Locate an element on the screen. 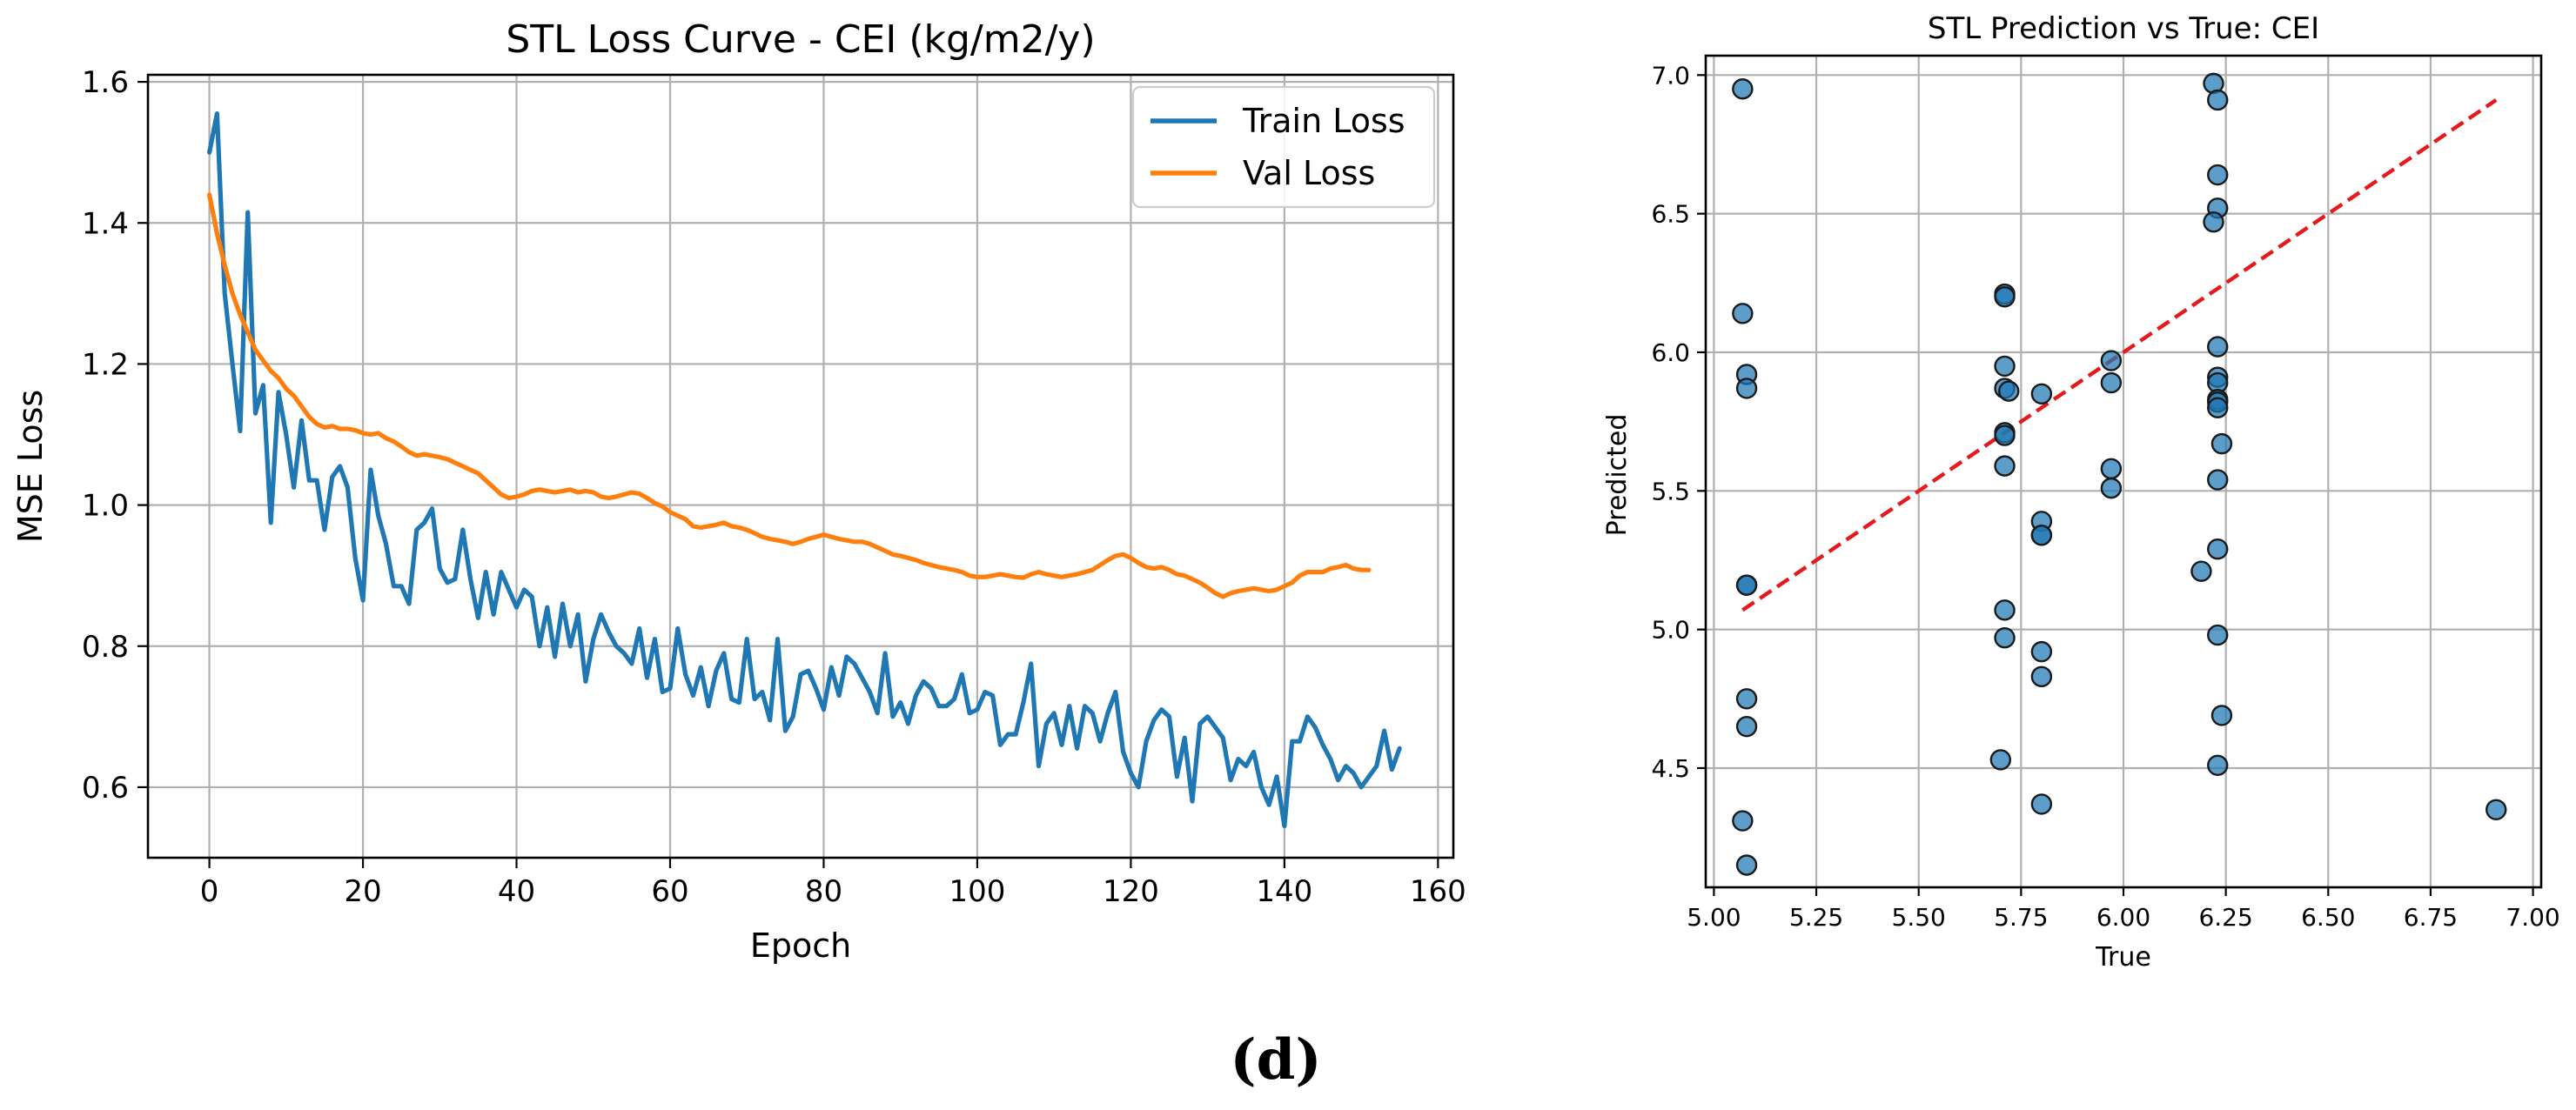 Image resolution: width=2576 pixels, height=1110 pixels. loss-x-tick-label: 140 is located at coordinates (1284, 892).